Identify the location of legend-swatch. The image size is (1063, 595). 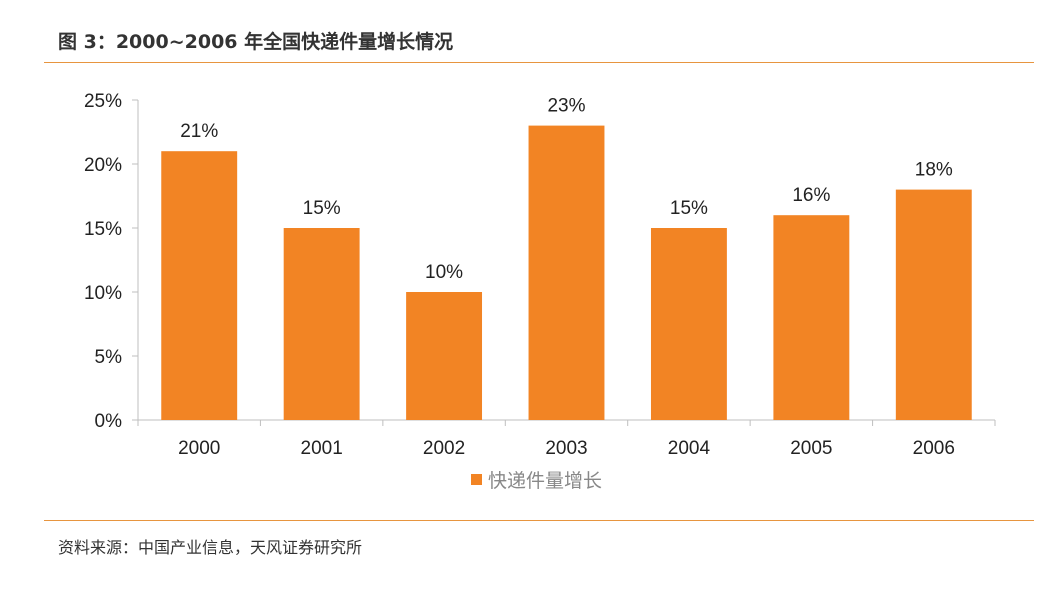
(476, 479).